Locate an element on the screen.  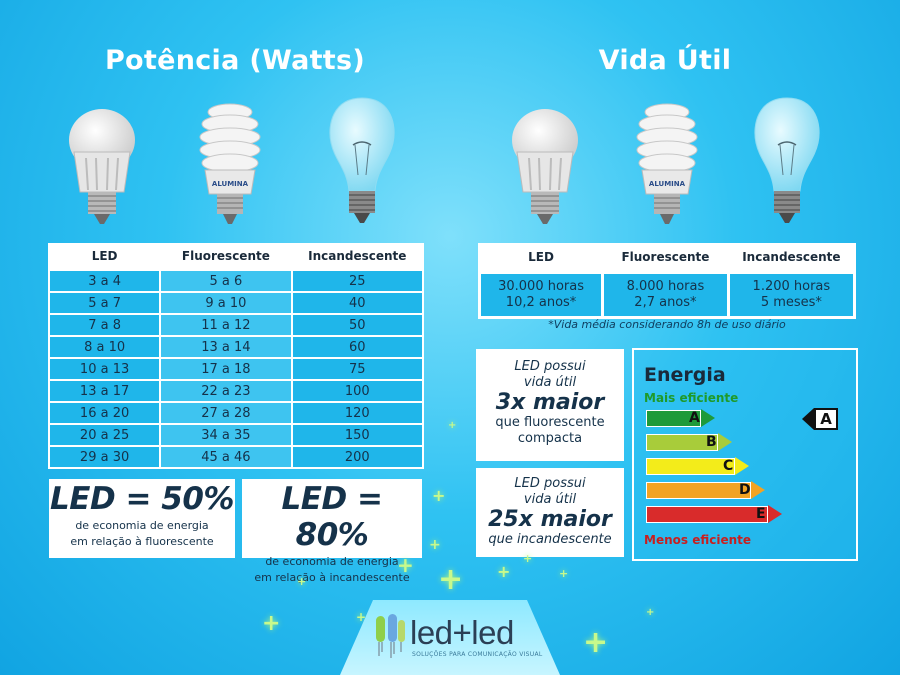
energy-grade-letter: C is located at coordinates (728, 466).